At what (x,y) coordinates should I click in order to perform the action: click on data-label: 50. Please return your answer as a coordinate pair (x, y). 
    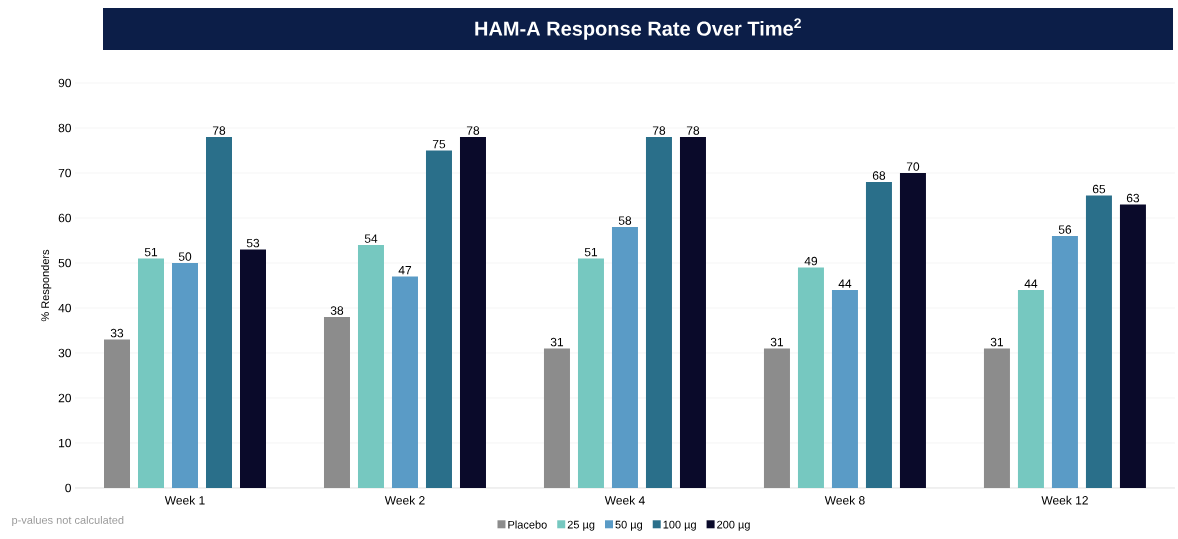
    Looking at the image, I should click on (185, 256).